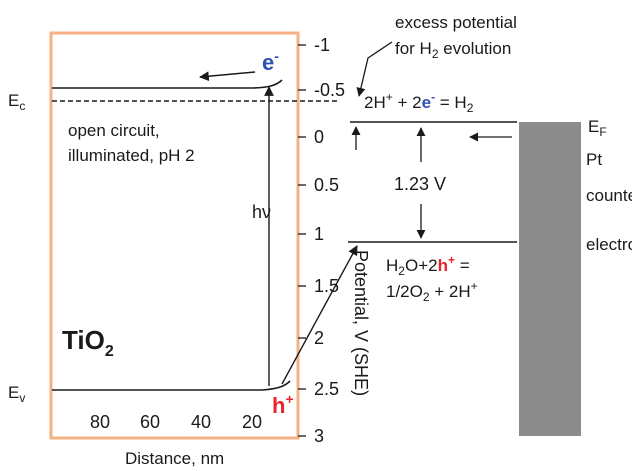 Image resolution: width=632 pixels, height=471 pixels. What do you see at coordinates (16, 394) in the screenshot?
I see `ev-label: Ev` at bounding box center [16, 394].